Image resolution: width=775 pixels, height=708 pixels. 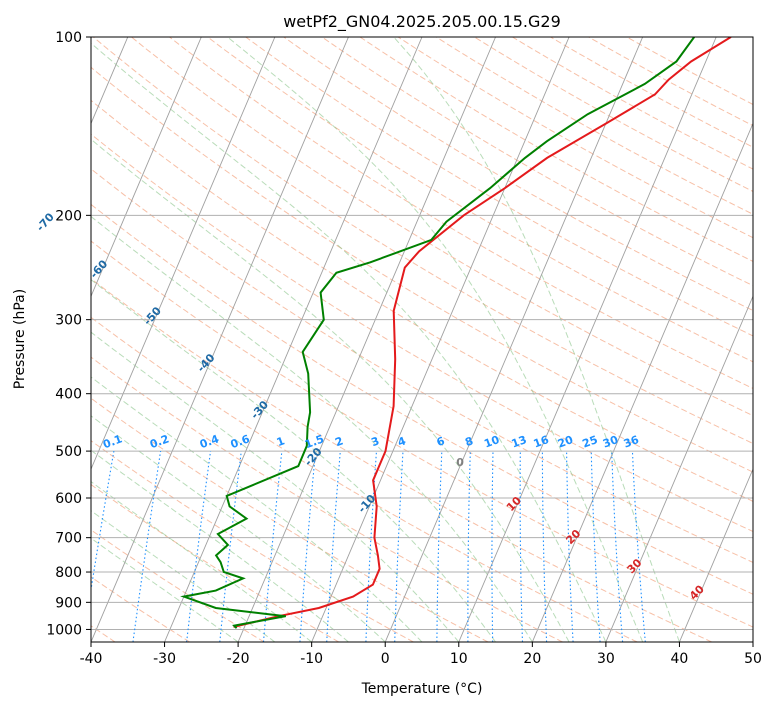 What do you see at coordinates (339, 441) in the screenshot?
I see `mixing-ratio-label: 2` at bounding box center [339, 441].